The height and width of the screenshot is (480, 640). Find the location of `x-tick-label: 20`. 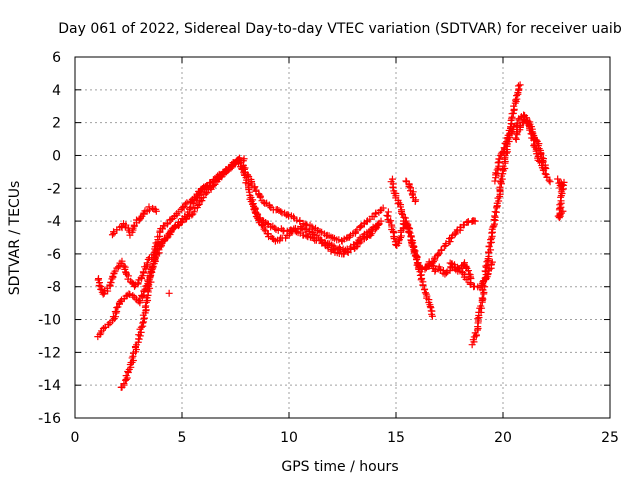

x-tick-label: 20 is located at coordinates (503, 438).